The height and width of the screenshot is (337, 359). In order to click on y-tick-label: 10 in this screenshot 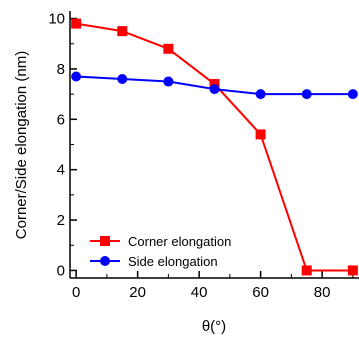, I will do `click(56, 19)`.